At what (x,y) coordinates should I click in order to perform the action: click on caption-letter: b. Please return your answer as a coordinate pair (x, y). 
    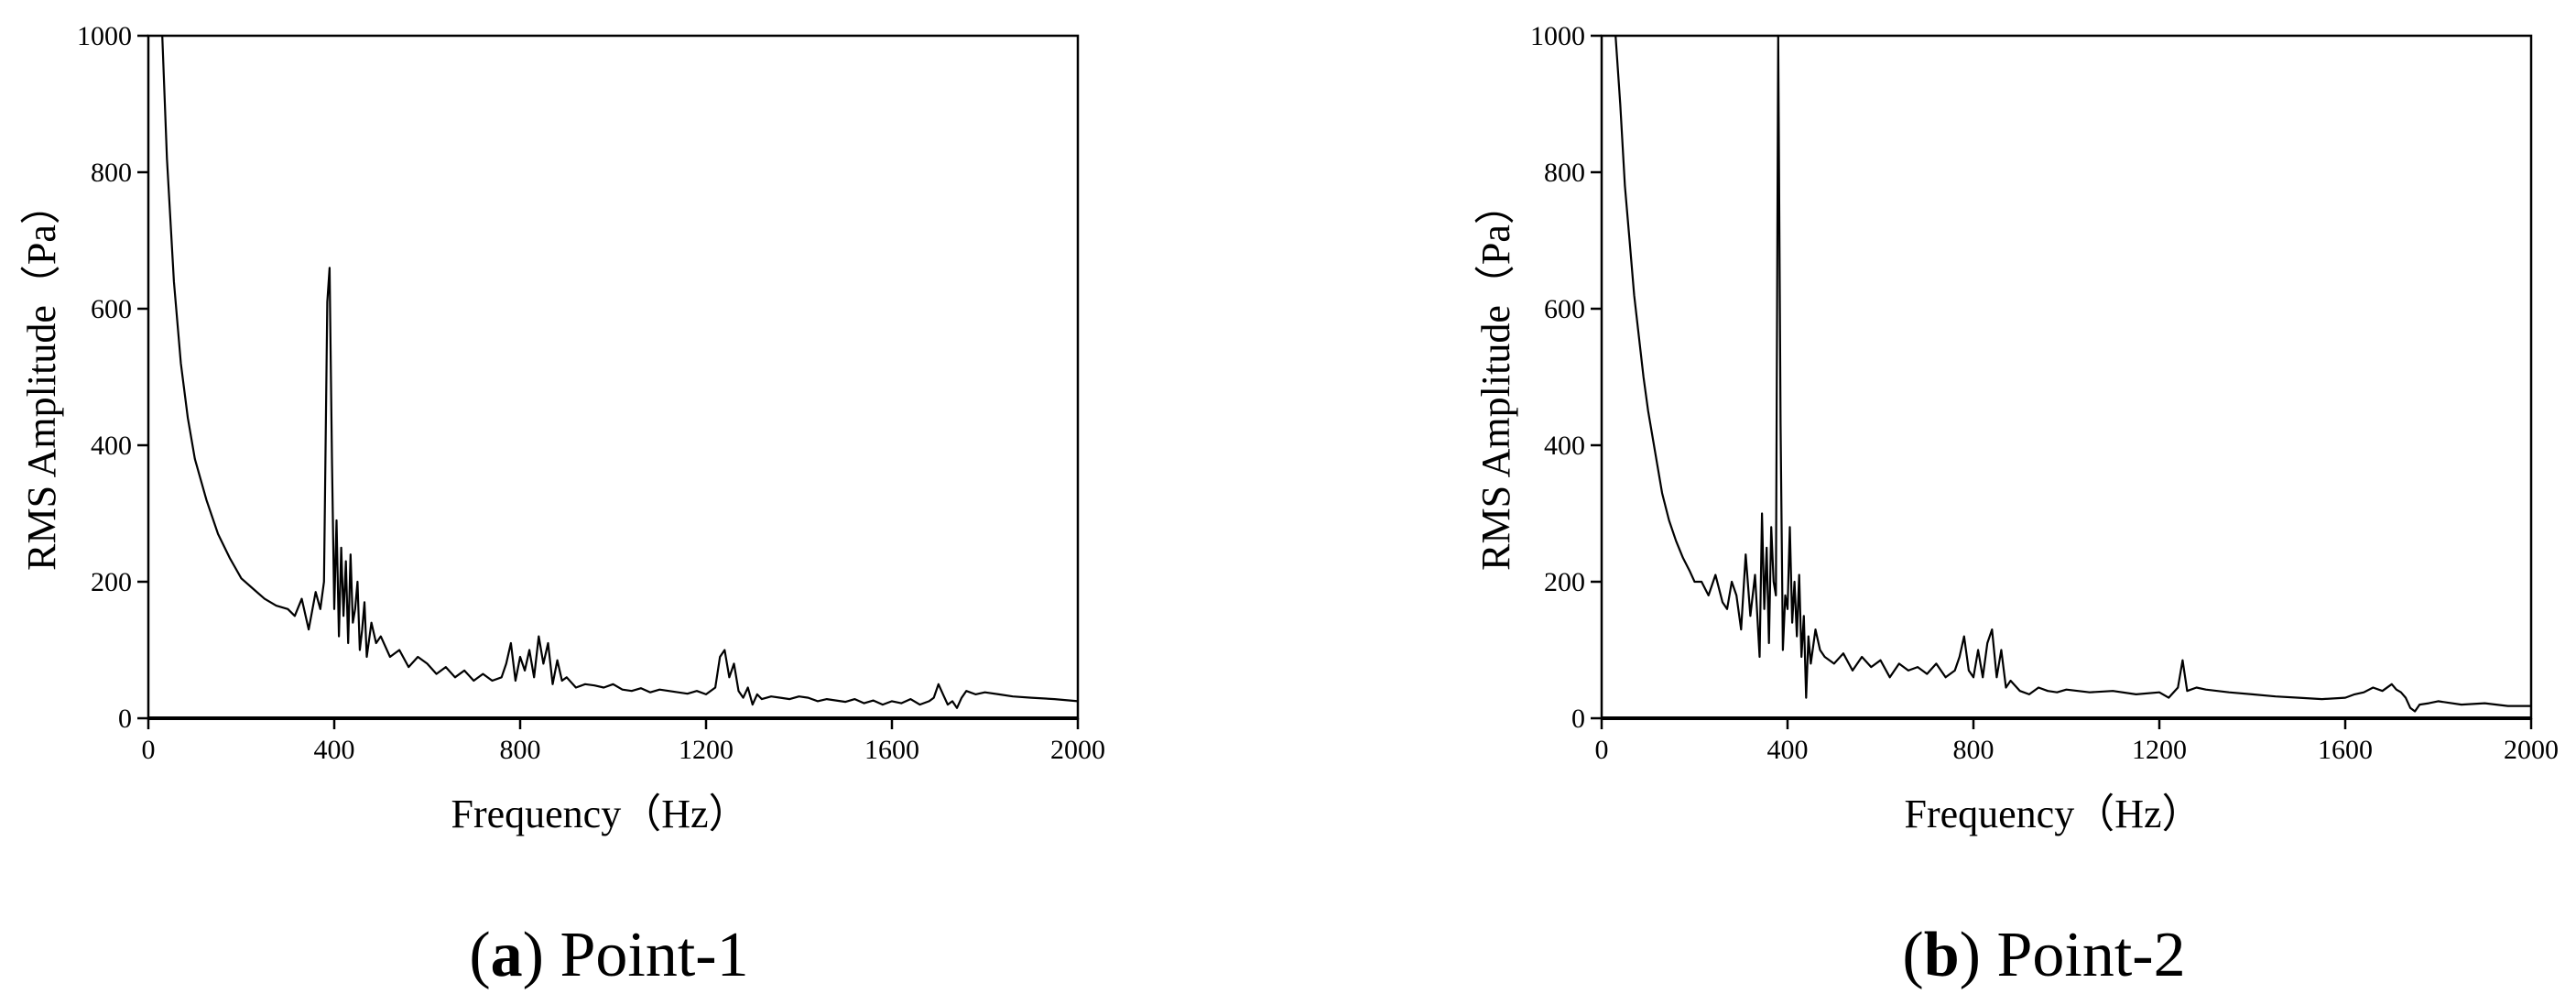
    Looking at the image, I should click on (1942, 955).